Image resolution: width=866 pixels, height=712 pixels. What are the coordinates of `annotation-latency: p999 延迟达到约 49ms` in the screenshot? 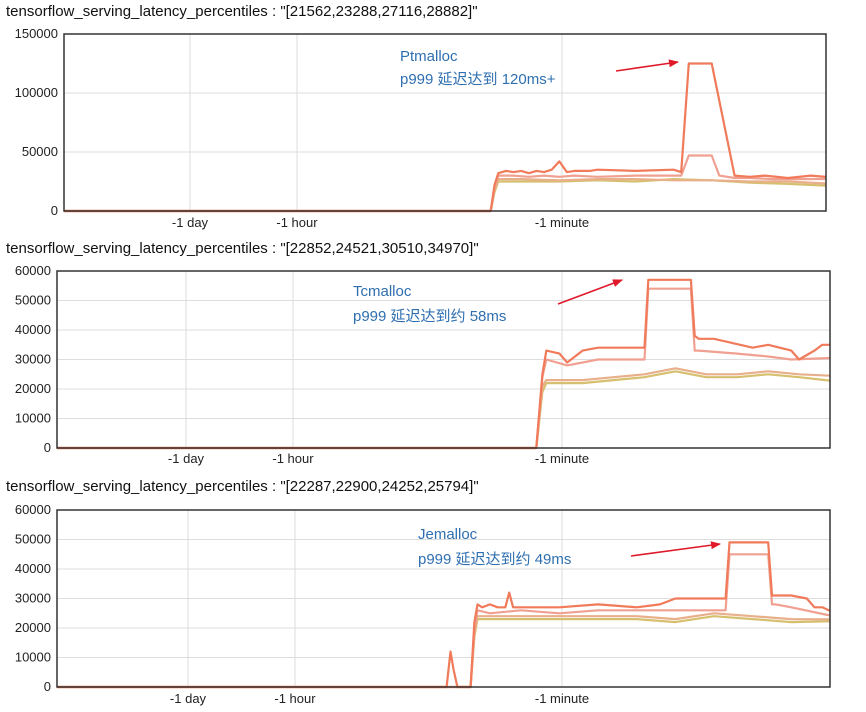 It's located at (494, 559).